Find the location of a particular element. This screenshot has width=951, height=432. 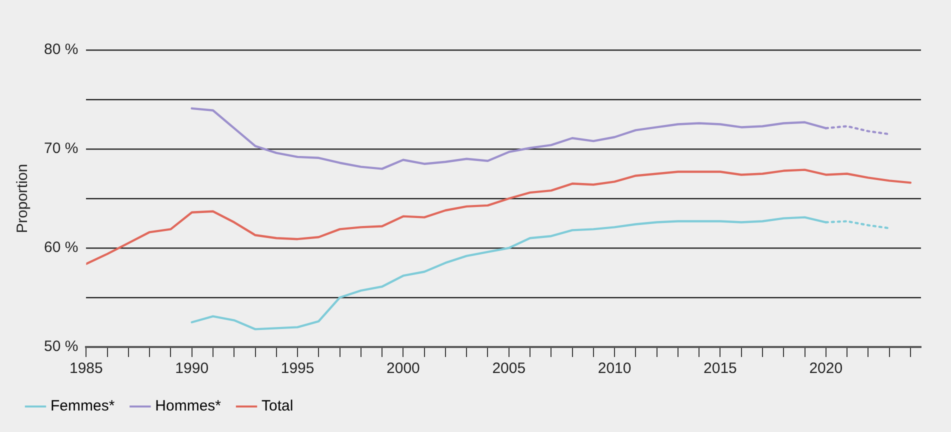

x-tick-label: 1990 is located at coordinates (192, 369).